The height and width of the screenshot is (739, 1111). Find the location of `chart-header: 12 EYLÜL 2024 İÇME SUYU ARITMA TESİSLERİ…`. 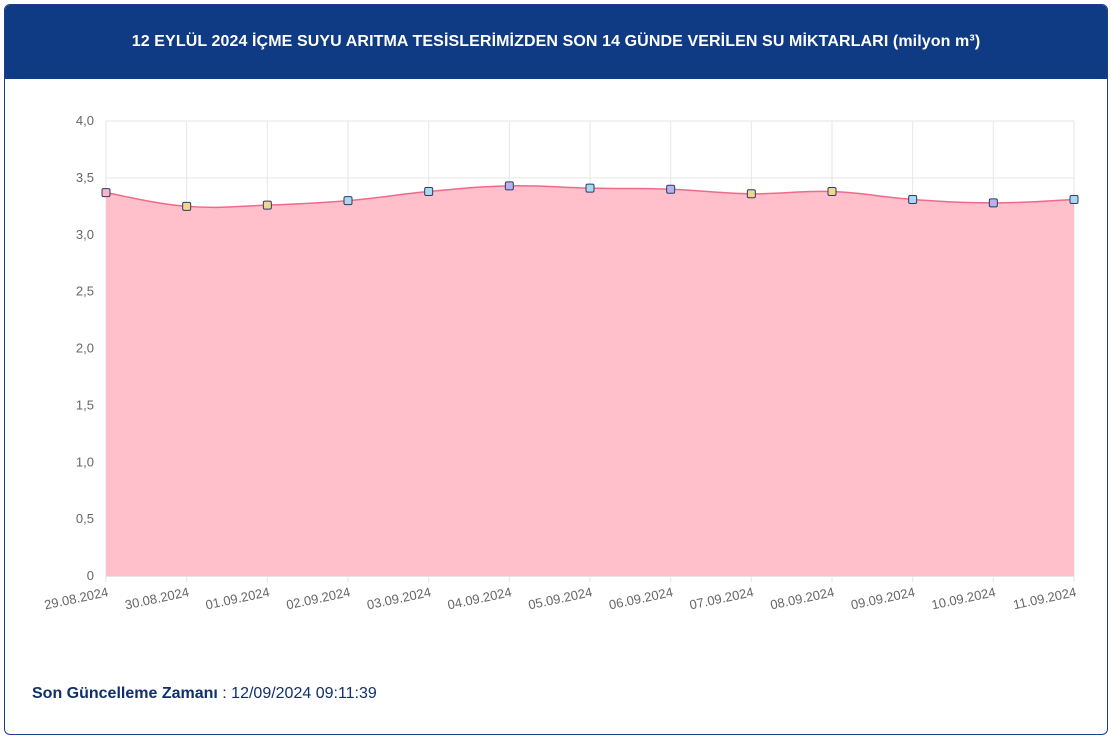

chart-header: 12 EYLÜL 2024 İÇME SUYU ARITMA TESİSLERİ… is located at coordinates (556, 42).